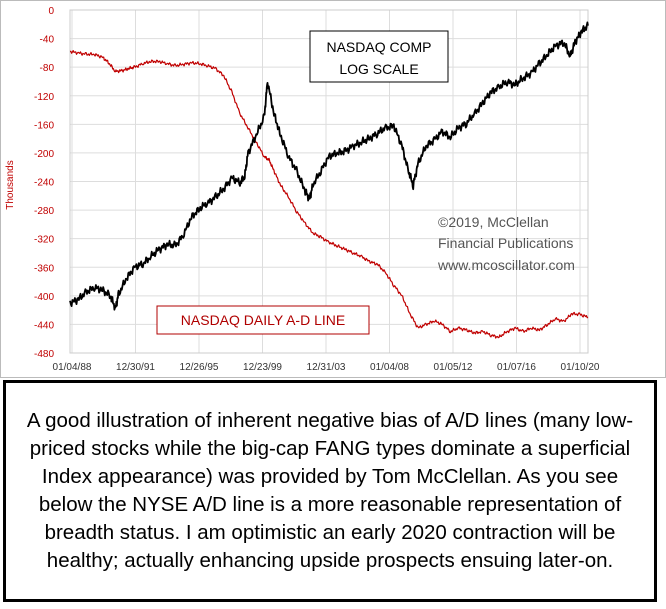  Describe the element at coordinates (44, 125) in the screenshot. I see `y-tick-label: -160` at that location.